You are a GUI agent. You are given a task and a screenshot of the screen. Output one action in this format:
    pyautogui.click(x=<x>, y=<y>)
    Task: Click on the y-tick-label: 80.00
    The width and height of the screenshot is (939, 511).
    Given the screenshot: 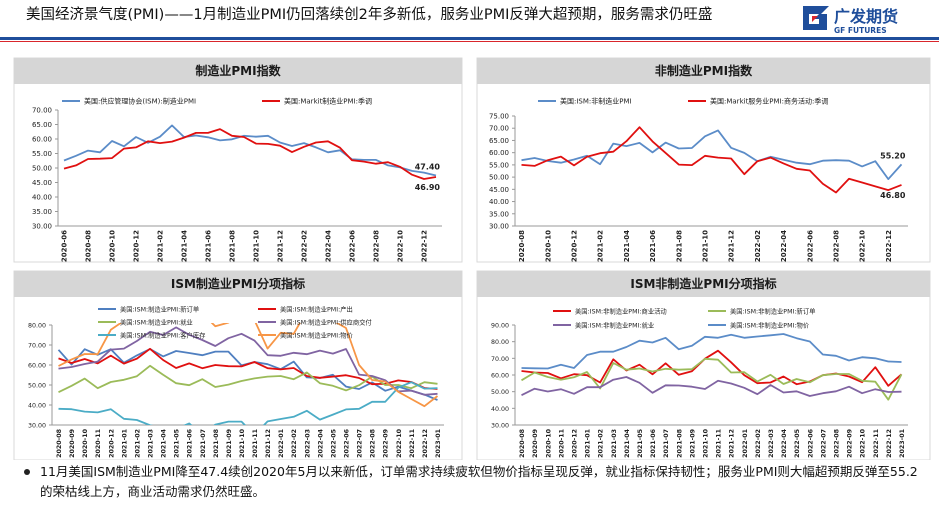 What is the action you would take?
    pyautogui.click(x=37, y=326)
    